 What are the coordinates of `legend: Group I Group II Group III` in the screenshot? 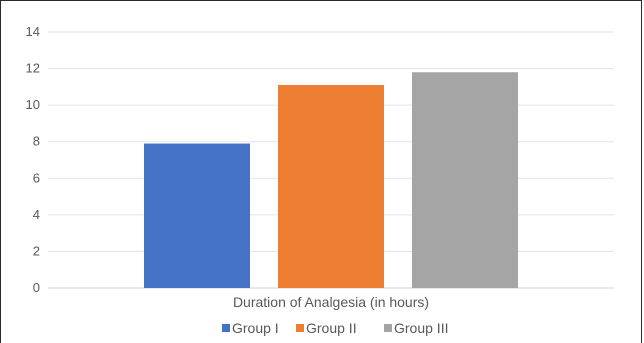 It's located at (335, 328).